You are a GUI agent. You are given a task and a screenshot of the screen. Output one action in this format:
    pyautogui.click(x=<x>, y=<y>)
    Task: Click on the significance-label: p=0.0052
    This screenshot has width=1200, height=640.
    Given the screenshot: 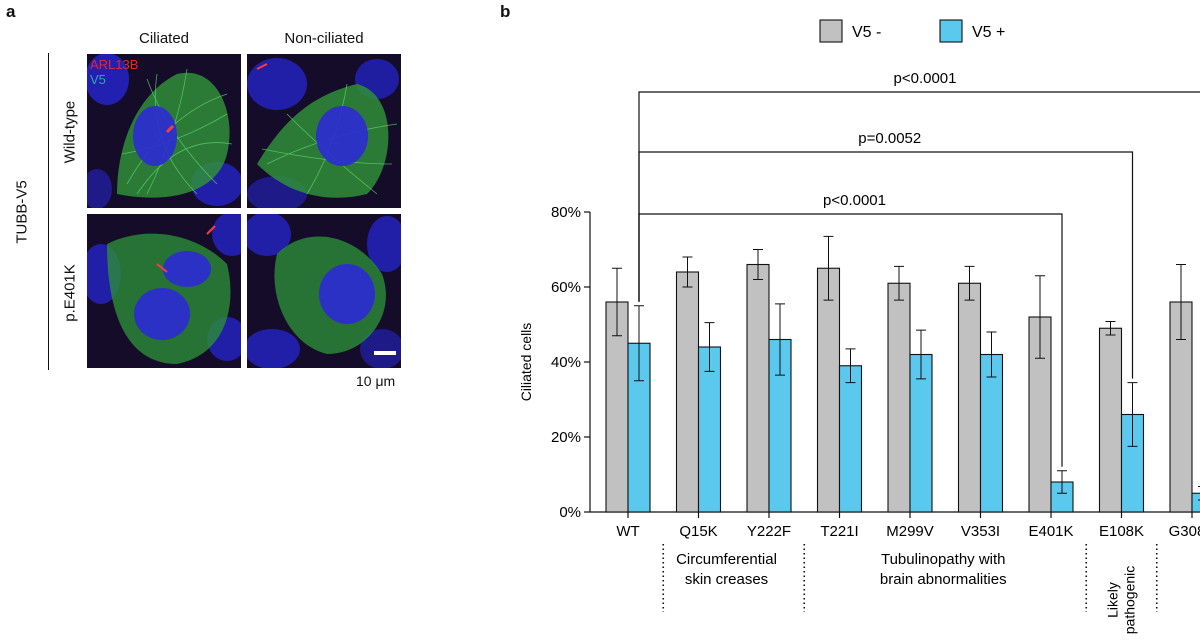 What is the action you would take?
    pyautogui.click(x=889, y=138)
    